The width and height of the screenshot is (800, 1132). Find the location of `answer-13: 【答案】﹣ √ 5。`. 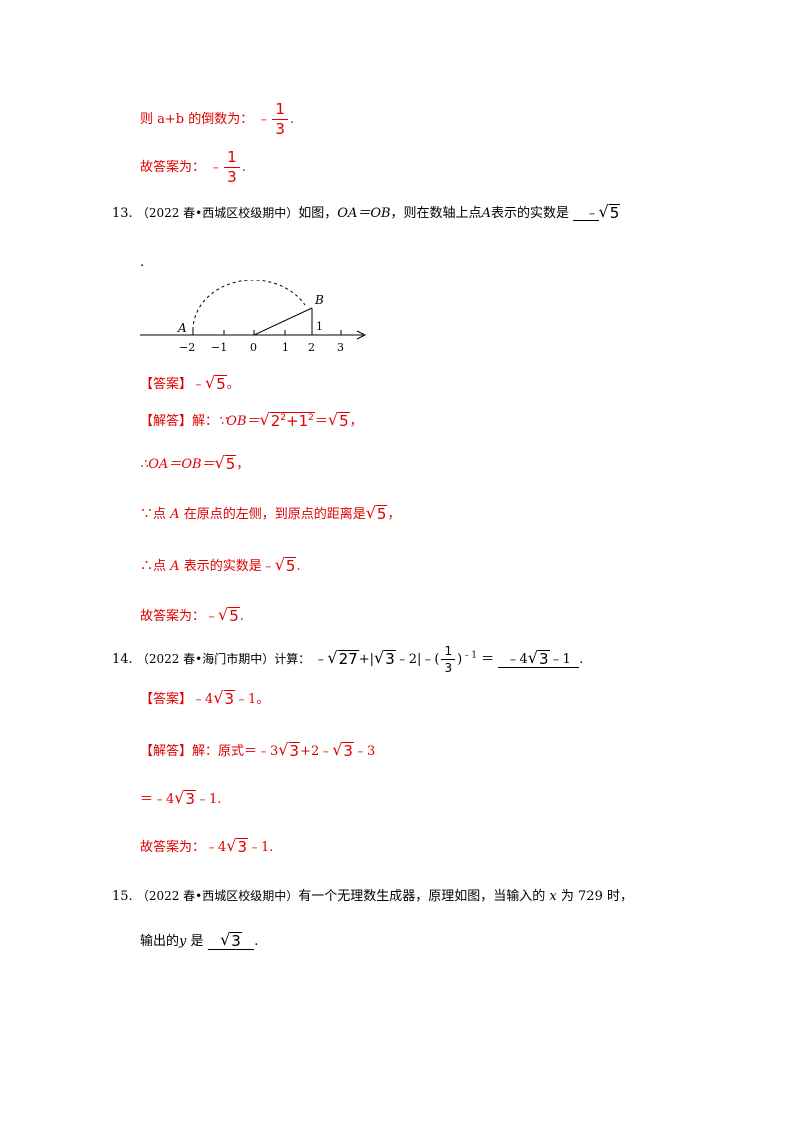

answer-13: 【答案】﹣ √ 5。 is located at coordinates (190, 383).